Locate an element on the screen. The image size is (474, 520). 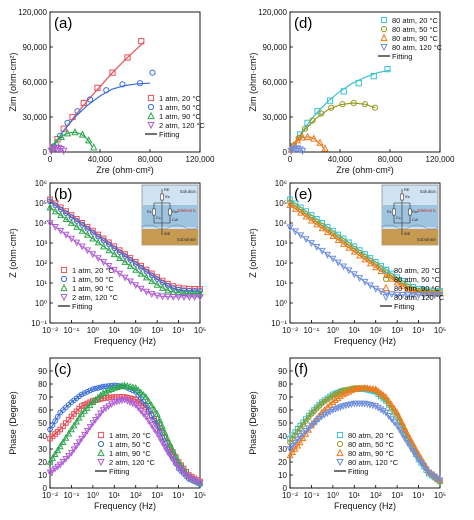
y-tick-label: 10³ is located at coordinates (41, 243).